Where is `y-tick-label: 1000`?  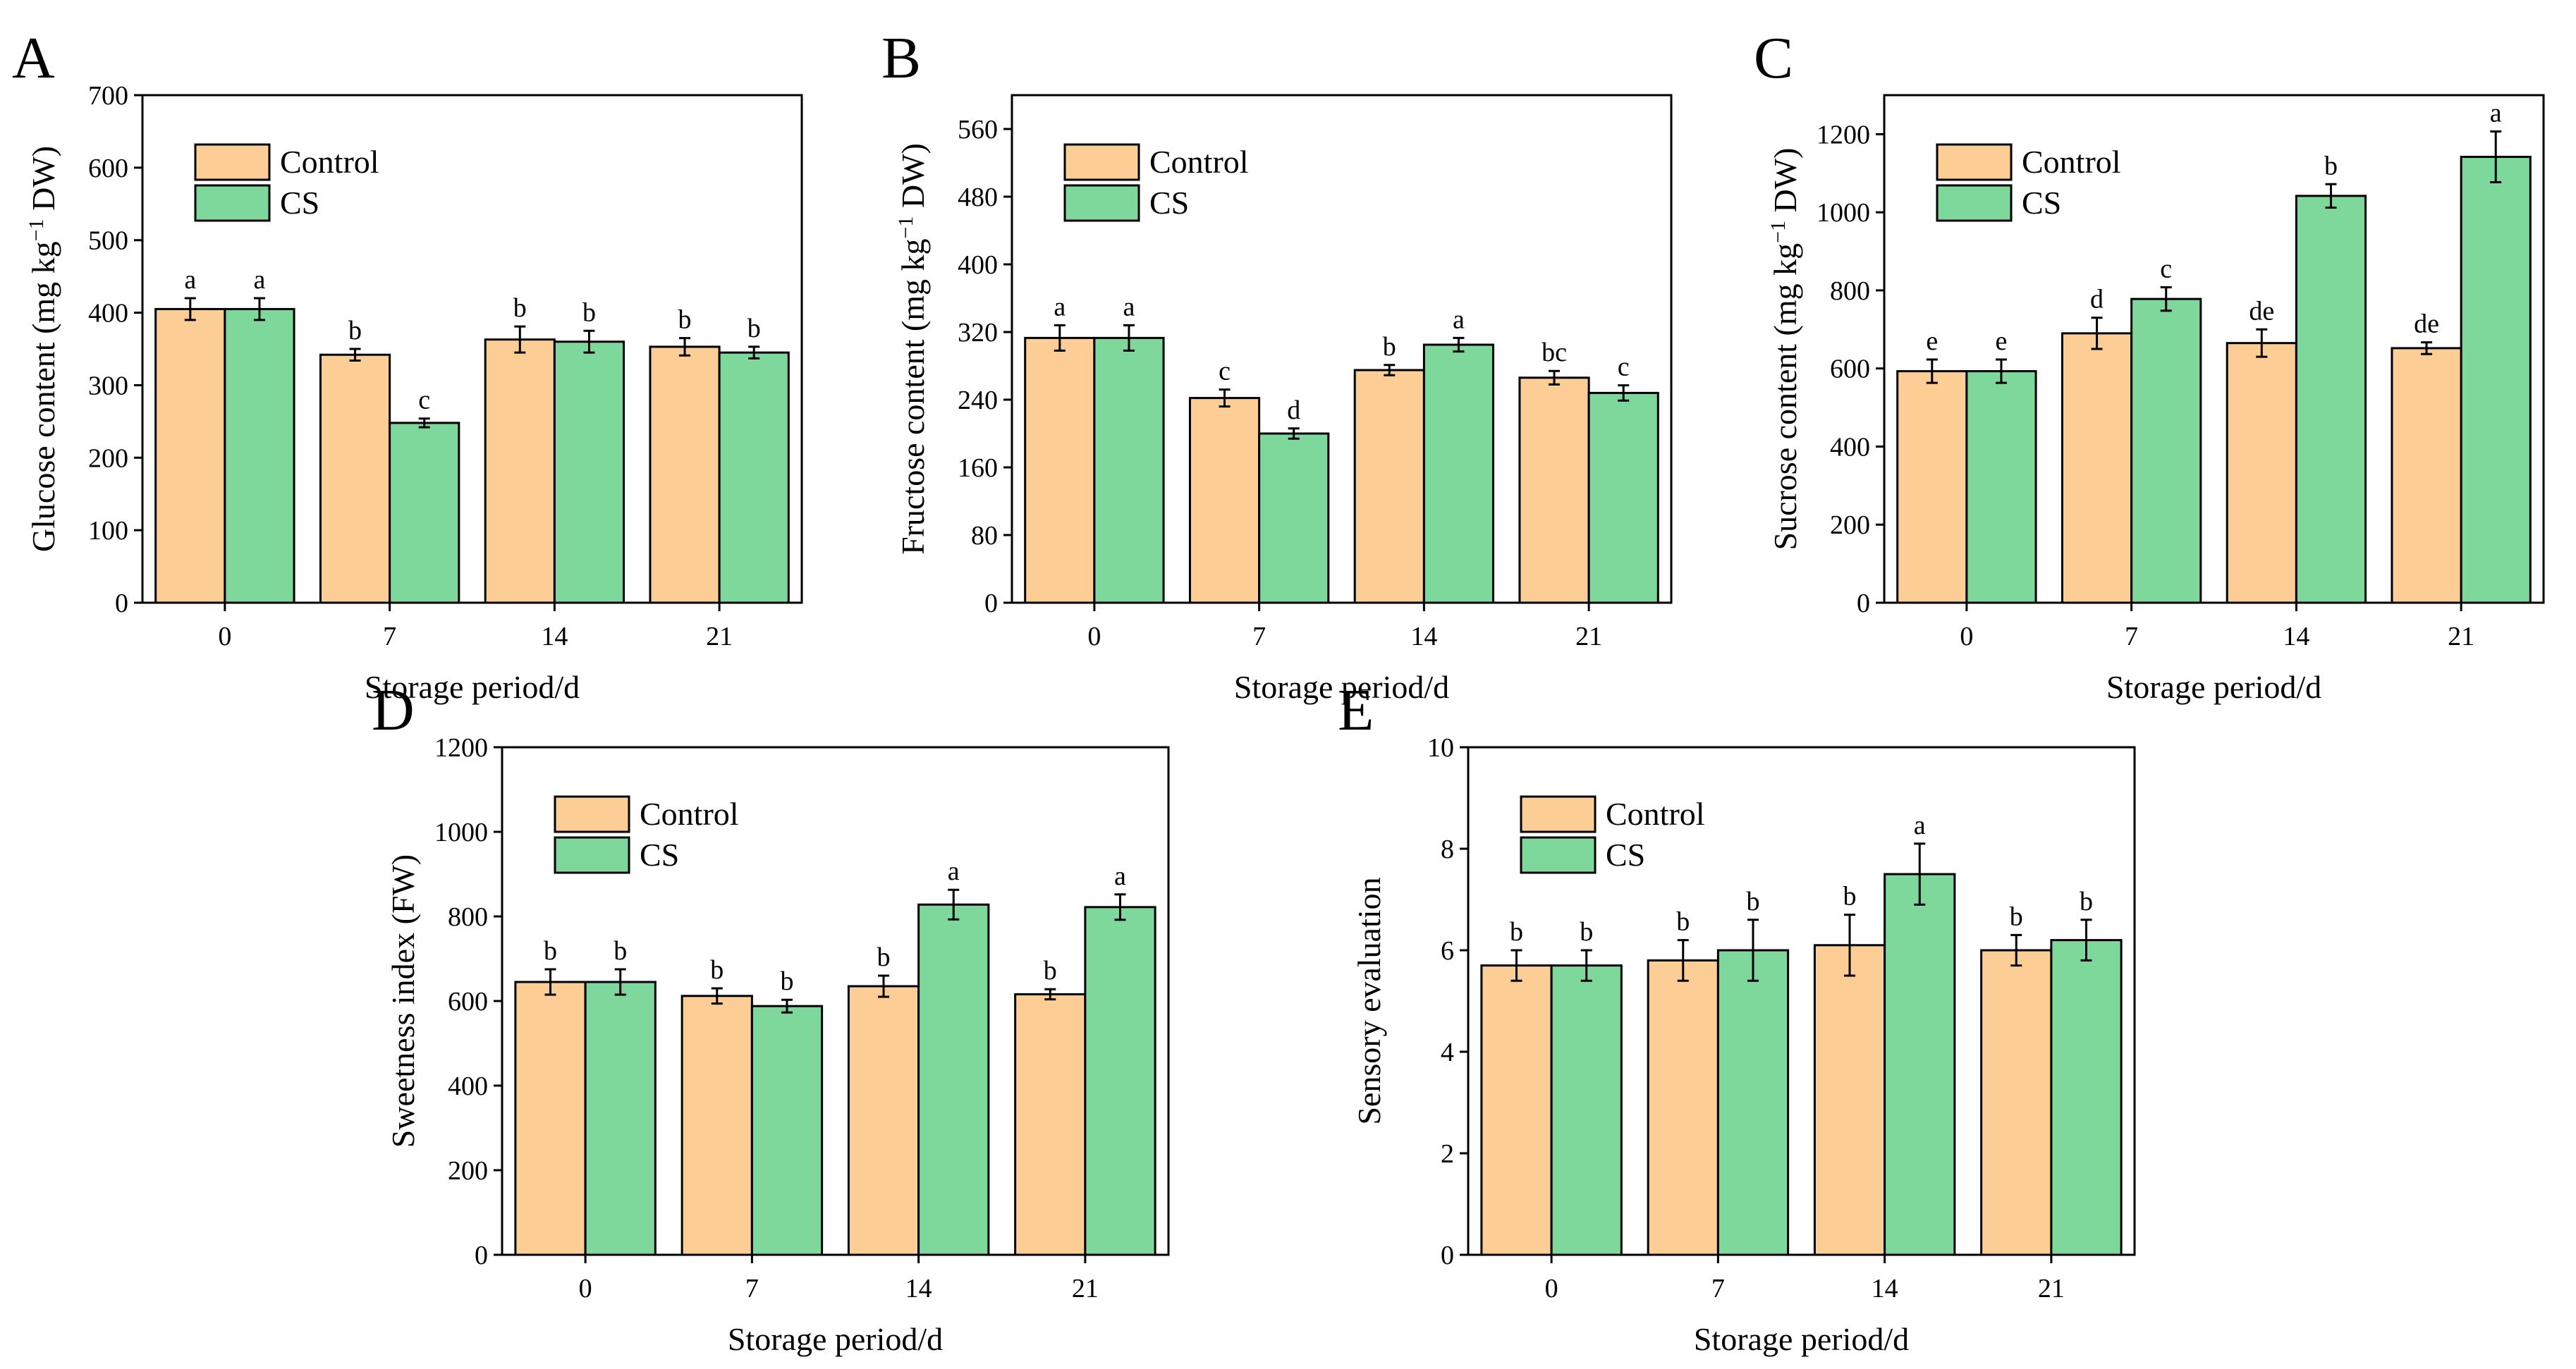
y-tick-label: 1000 is located at coordinates (461, 833).